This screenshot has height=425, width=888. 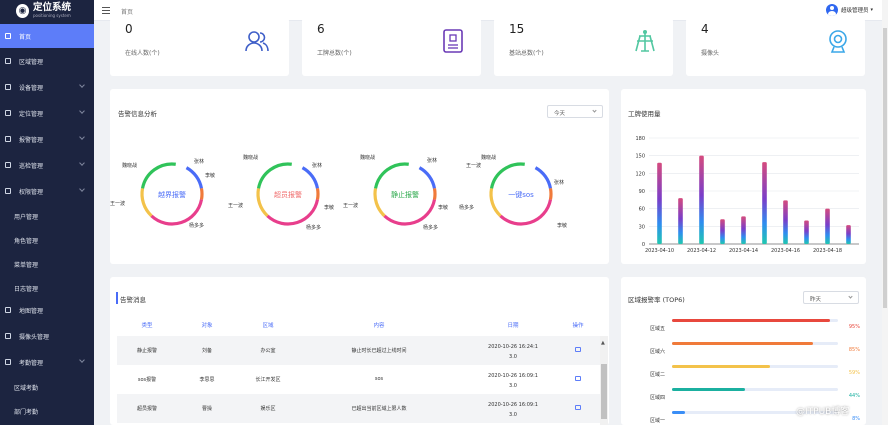 I want to click on sidebar-item-5: 巡检管理, so click(x=47, y=165).